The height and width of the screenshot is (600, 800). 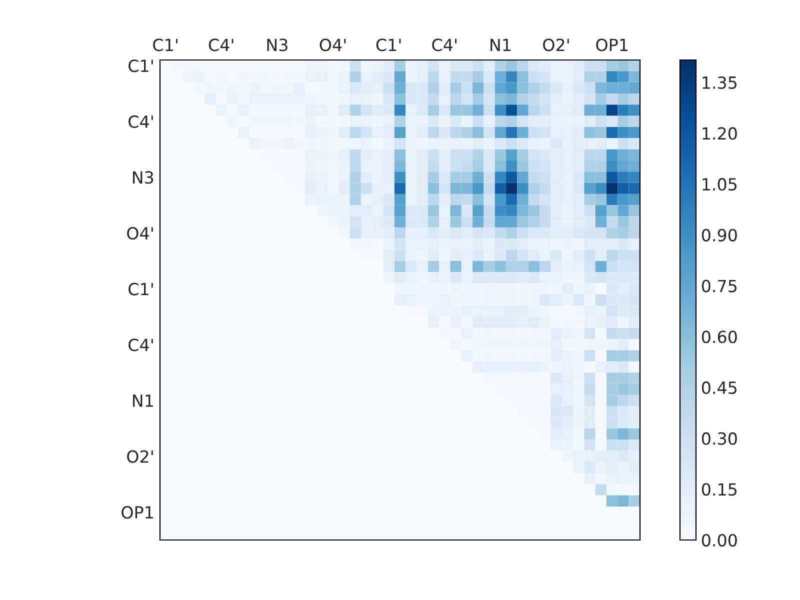 What do you see at coordinates (137, 512) in the screenshot?
I see `y-tick-label: OP1` at bounding box center [137, 512].